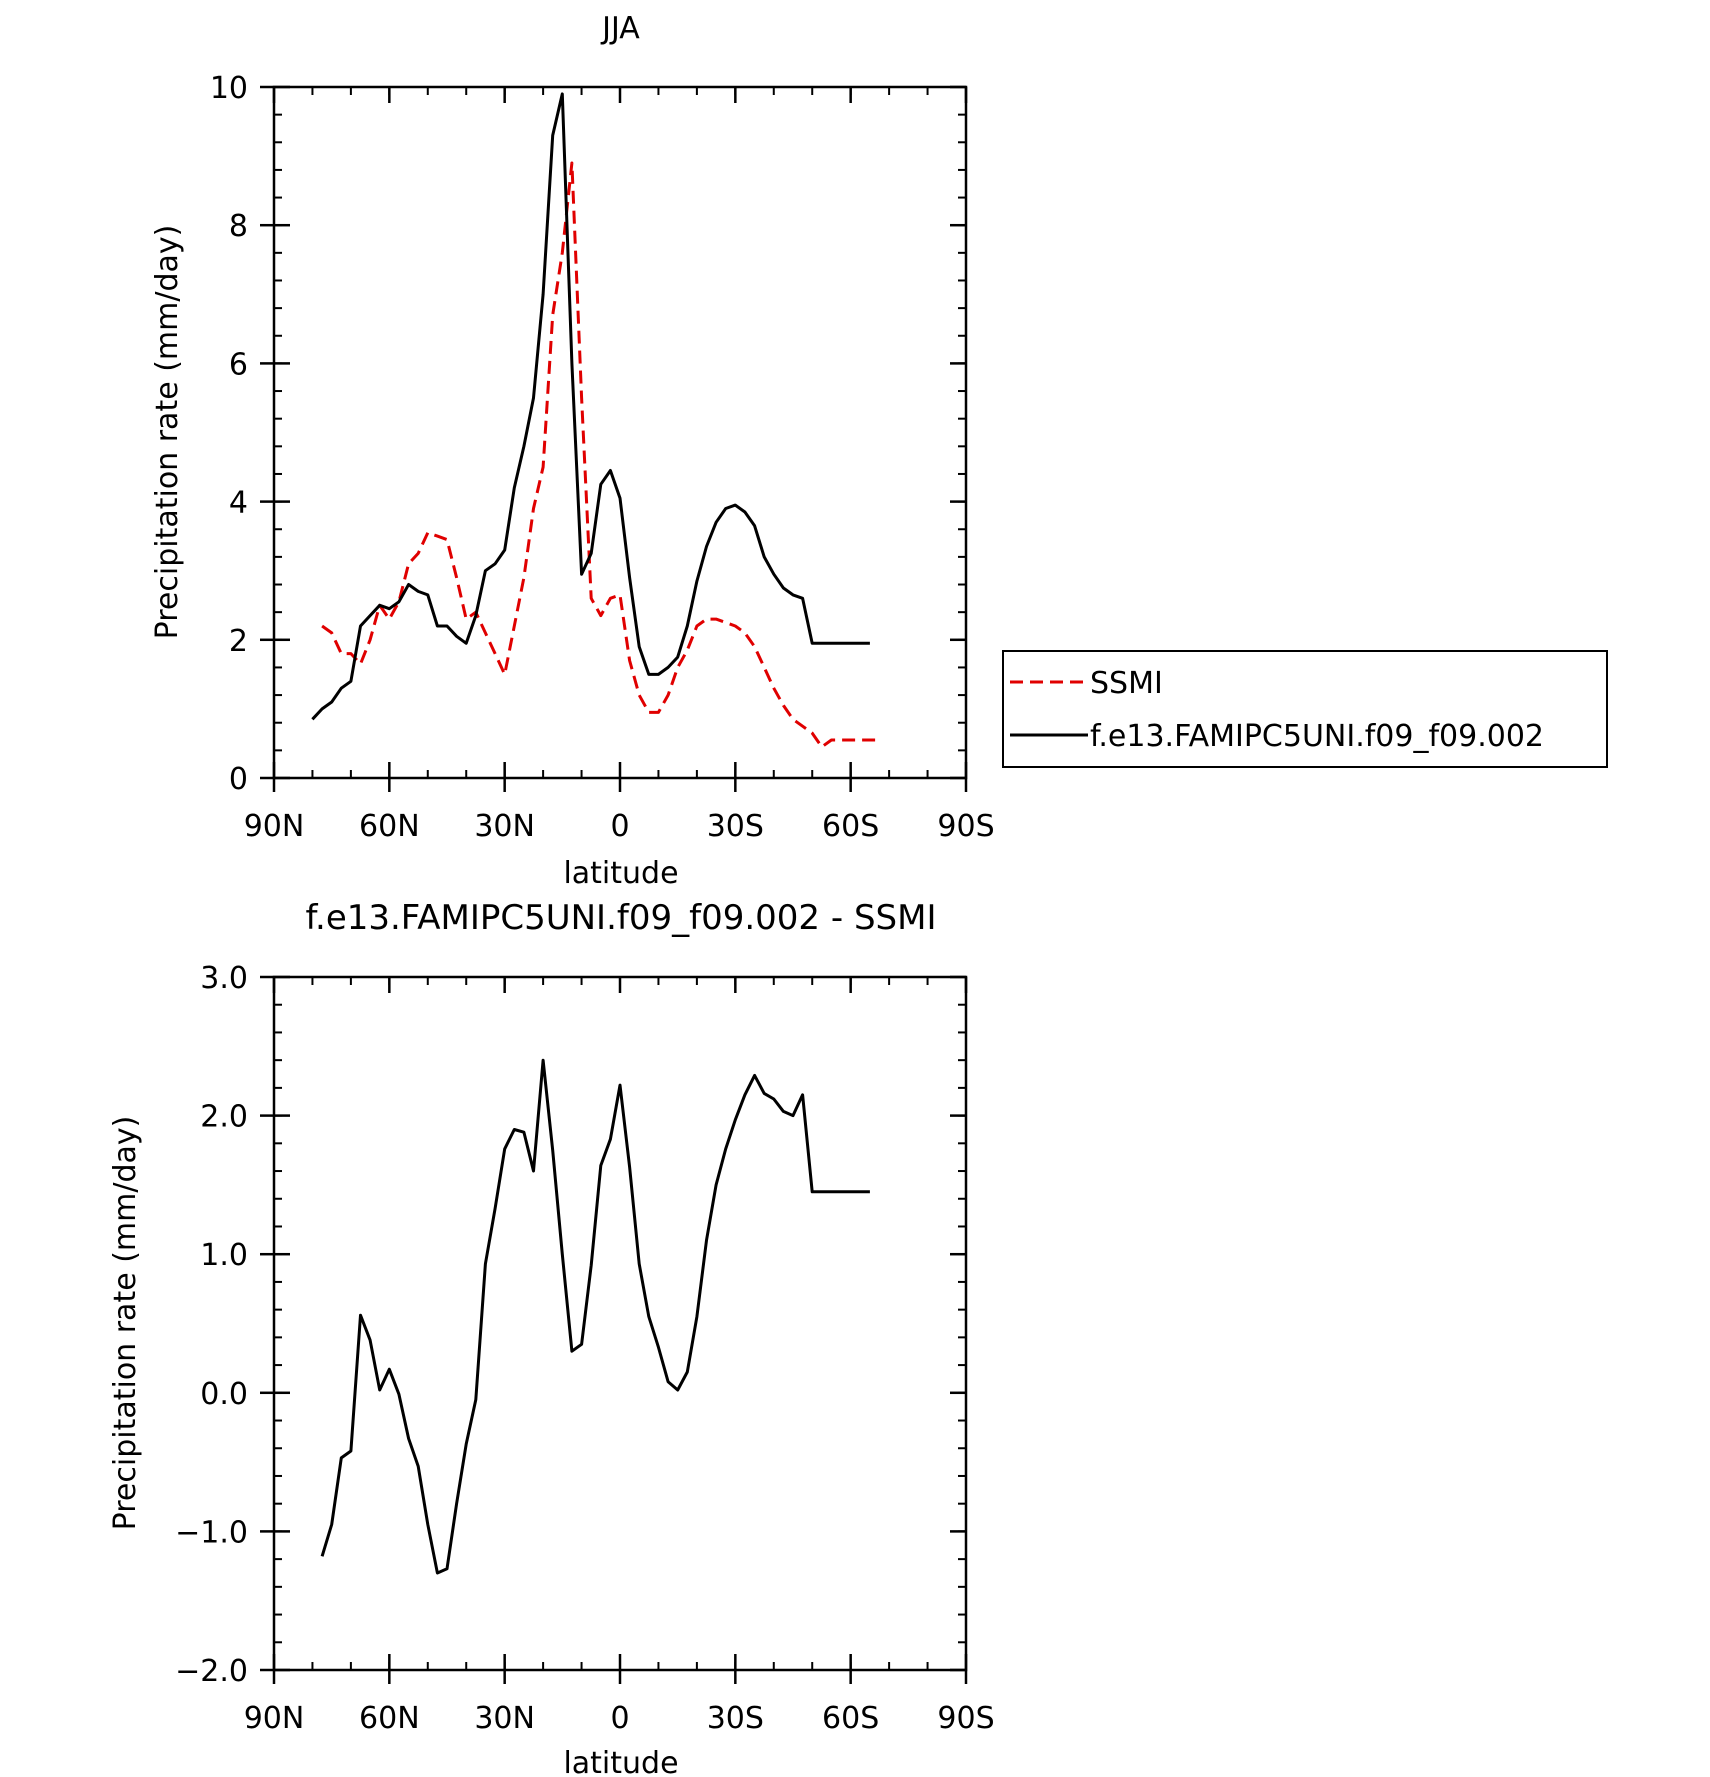  Describe the element at coordinates (620, 28) in the screenshot. I see `chart-title: JJA` at that location.